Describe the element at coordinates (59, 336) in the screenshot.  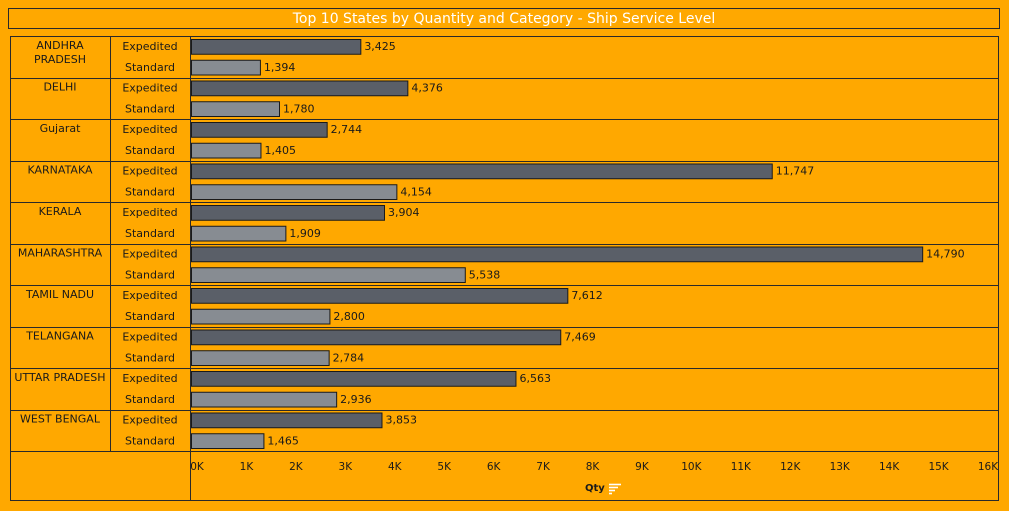
I see `state-label: TELANGANA` at that location.